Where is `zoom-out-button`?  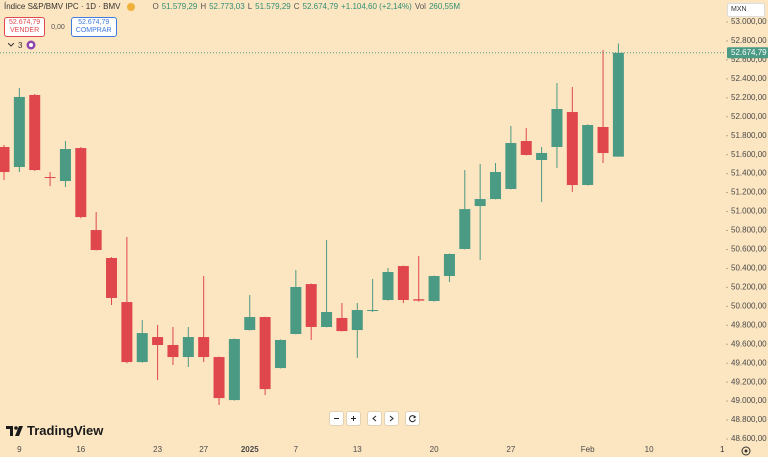 zoom-out-button is located at coordinates (336, 418).